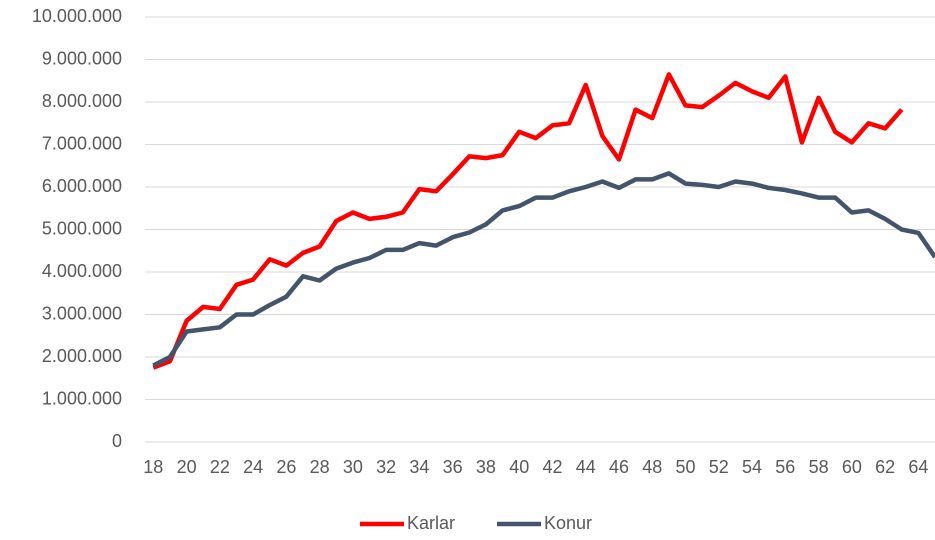 The width and height of the screenshot is (935, 540). Describe the element at coordinates (519, 467) in the screenshot. I see `x-tick-label: 40` at that location.